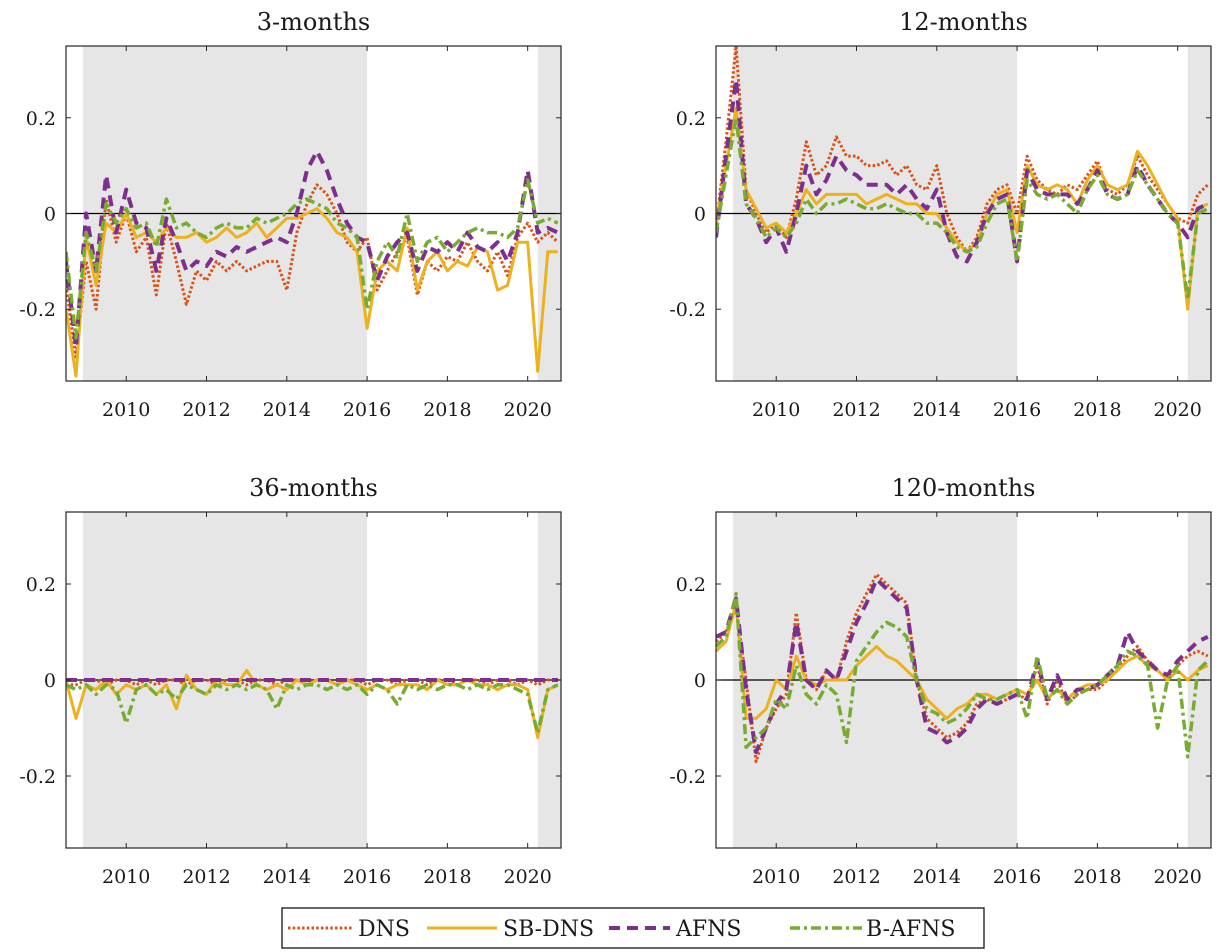  What do you see at coordinates (313, 488) in the screenshot?
I see `panel-title: 36-months` at bounding box center [313, 488].